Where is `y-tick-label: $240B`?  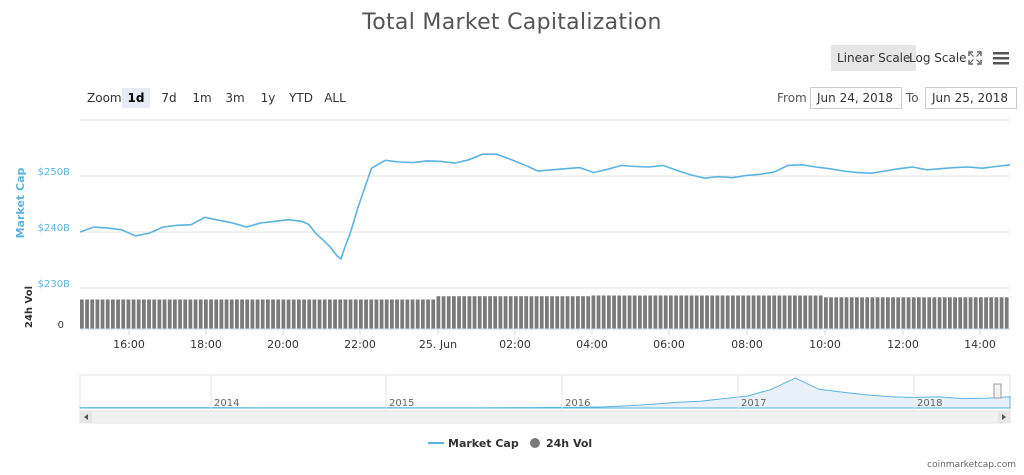
y-tick-label: $240B is located at coordinates (54, 228).